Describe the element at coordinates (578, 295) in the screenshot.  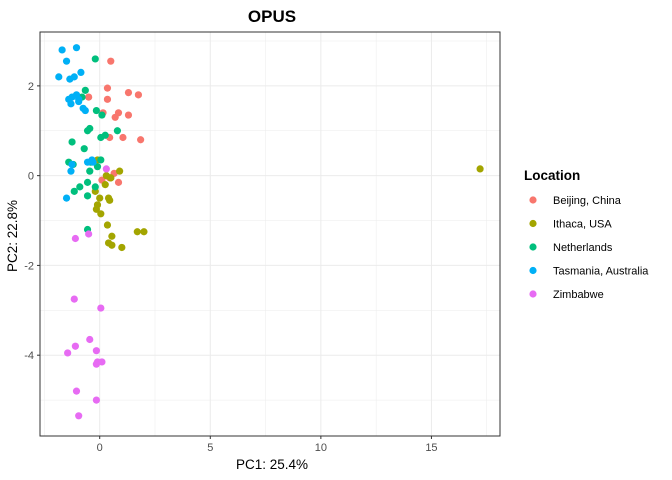
I see `legend-label-zimbabwe: Zimbabwe` at that location.